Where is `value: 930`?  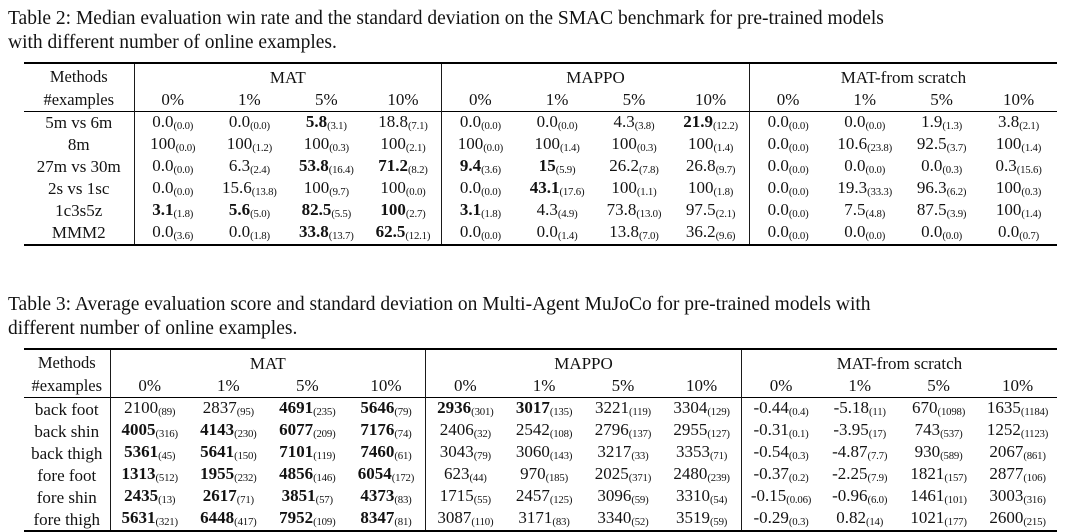
value: 930 is located at coordinates (927, 451).